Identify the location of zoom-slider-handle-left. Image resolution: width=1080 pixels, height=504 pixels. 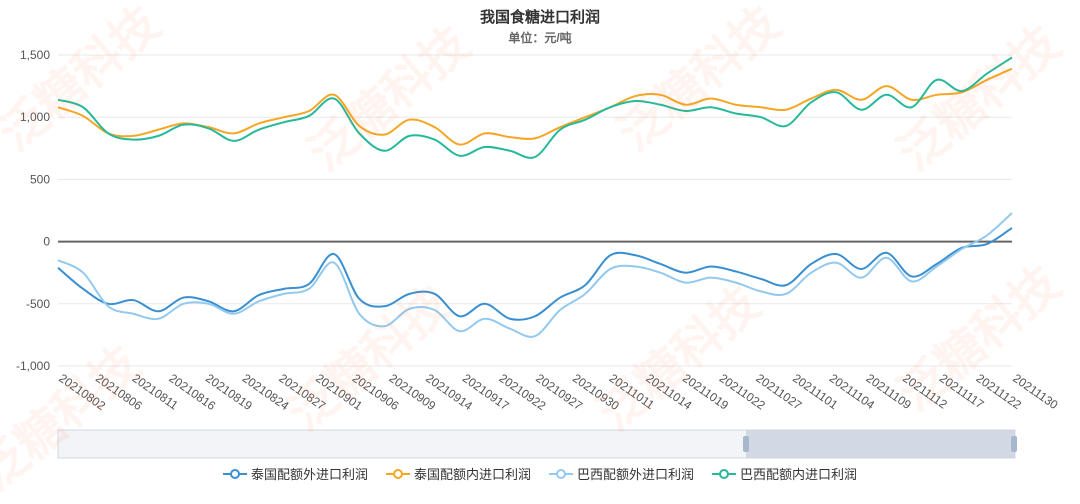
(746, 444).